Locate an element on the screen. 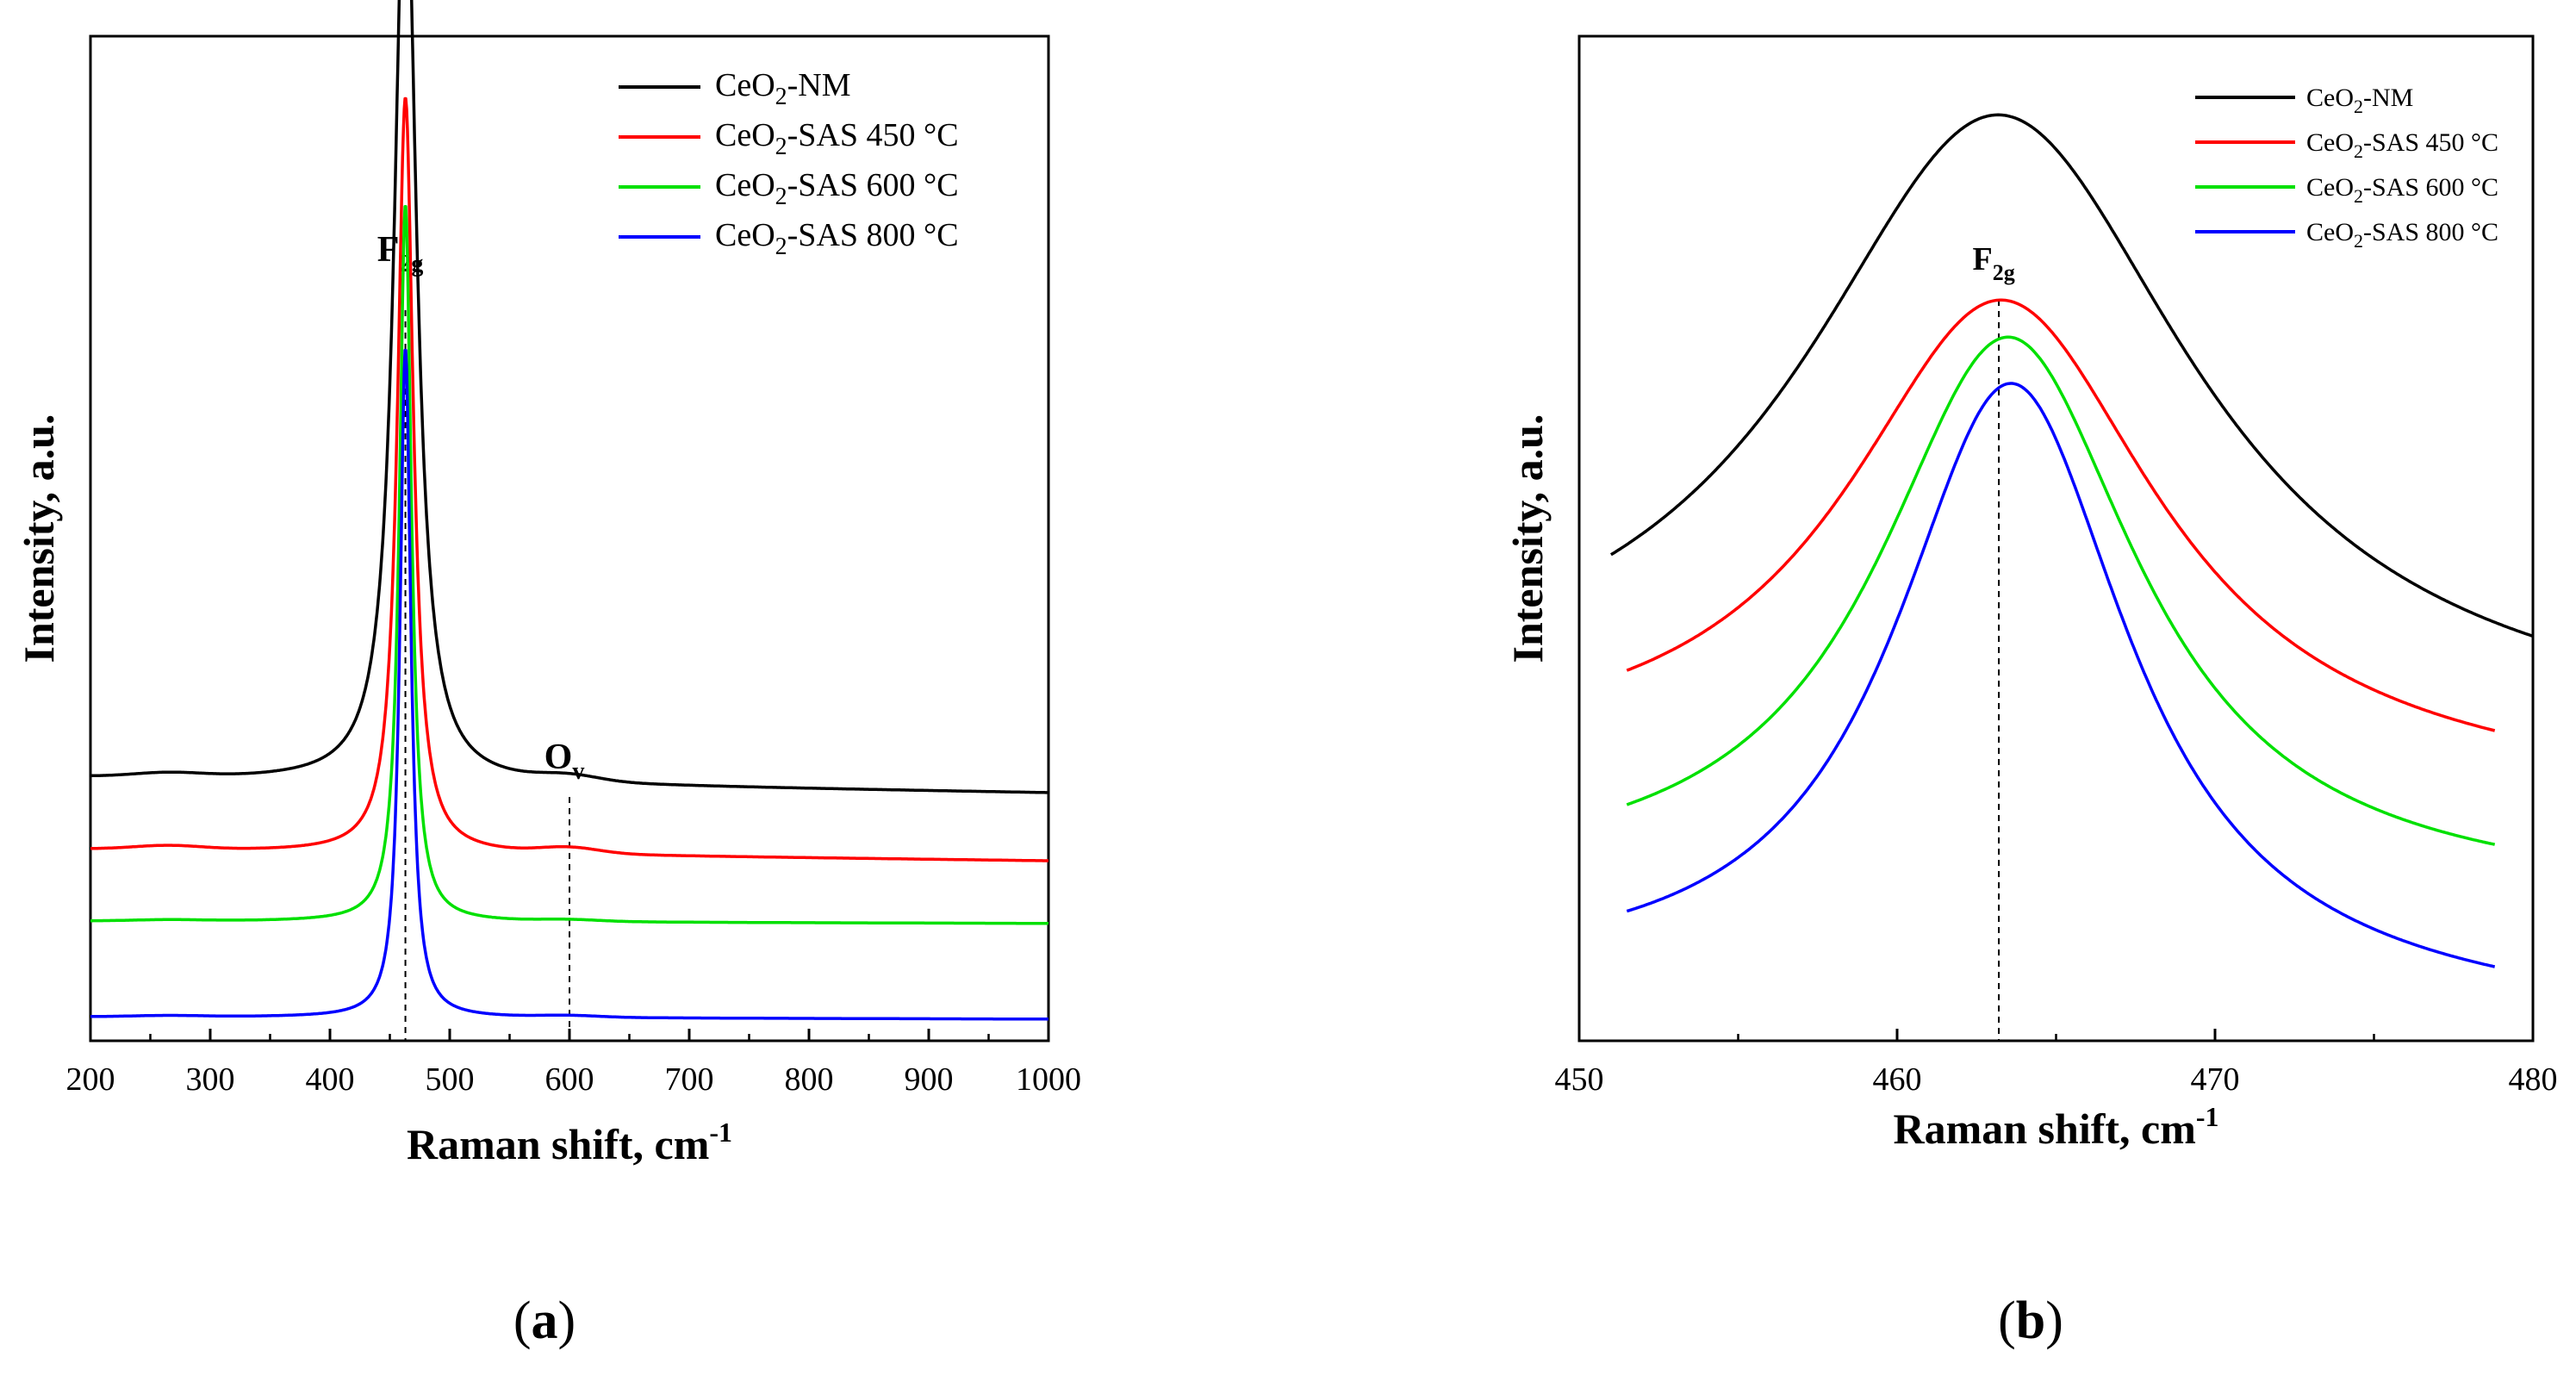  annotation-label: F2g is located at coordinates (1993, 263).